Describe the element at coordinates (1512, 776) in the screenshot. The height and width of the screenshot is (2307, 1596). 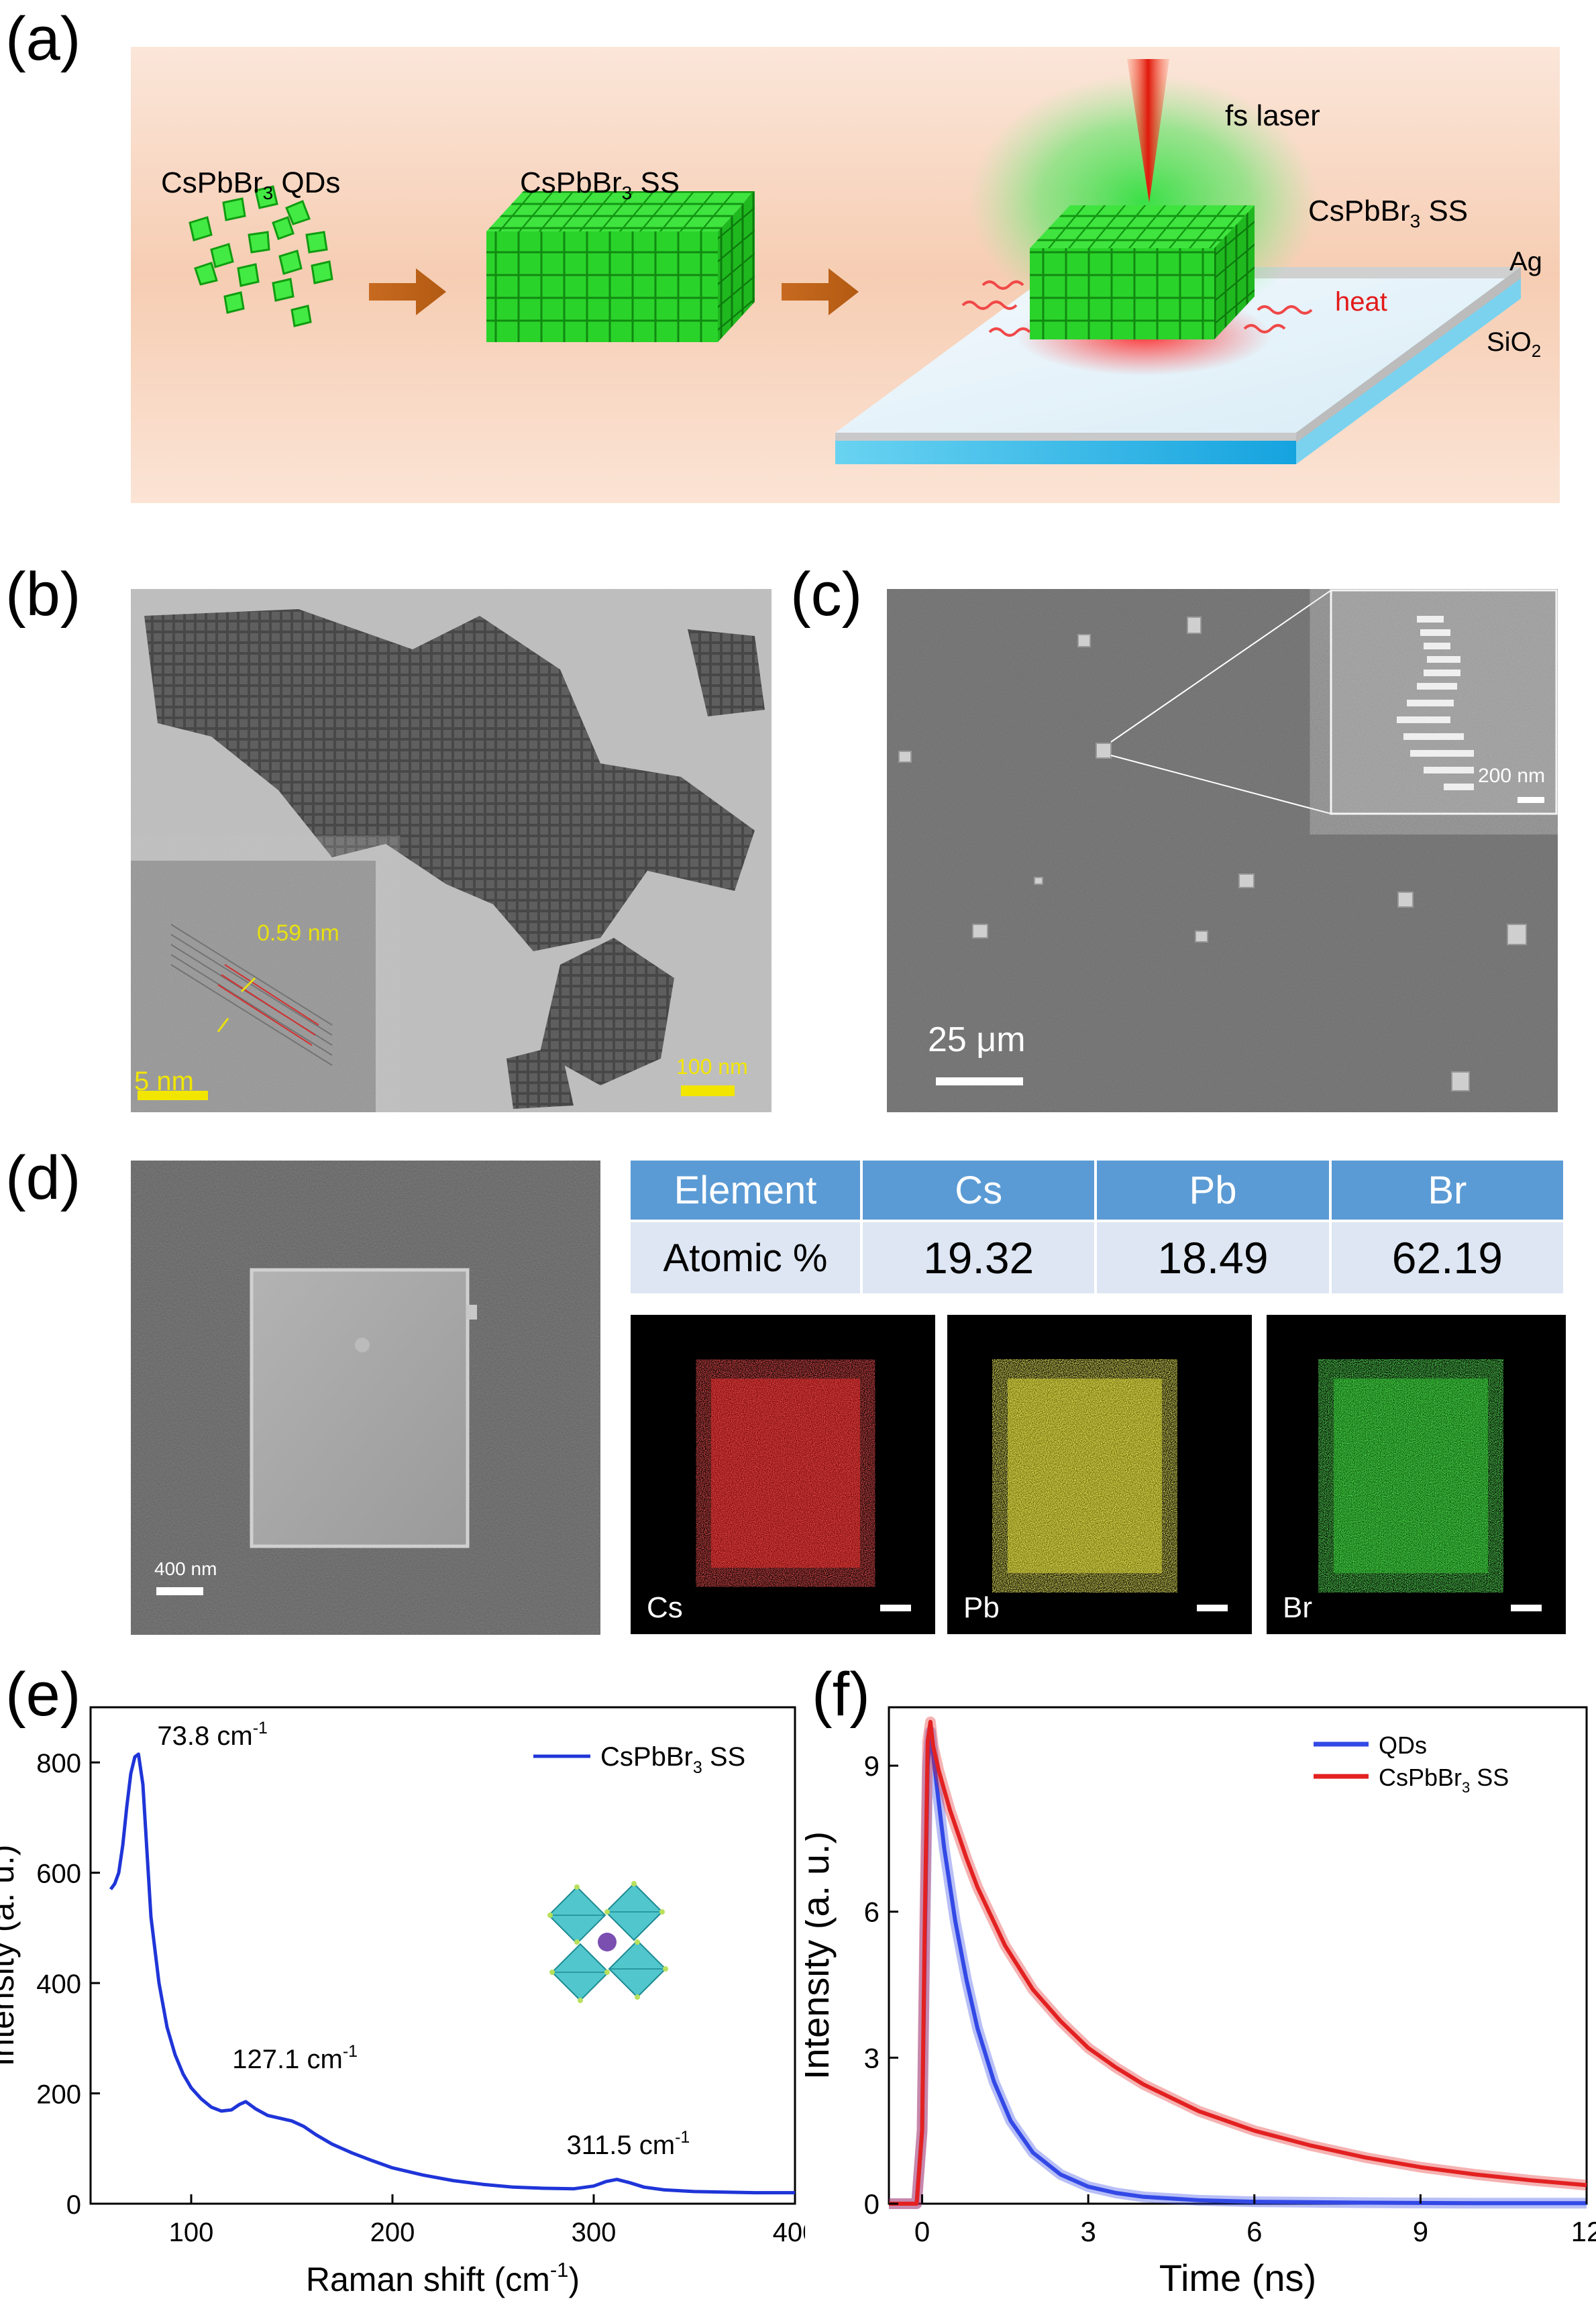
I see `sem-inset-scale: 200 nm` at that location.